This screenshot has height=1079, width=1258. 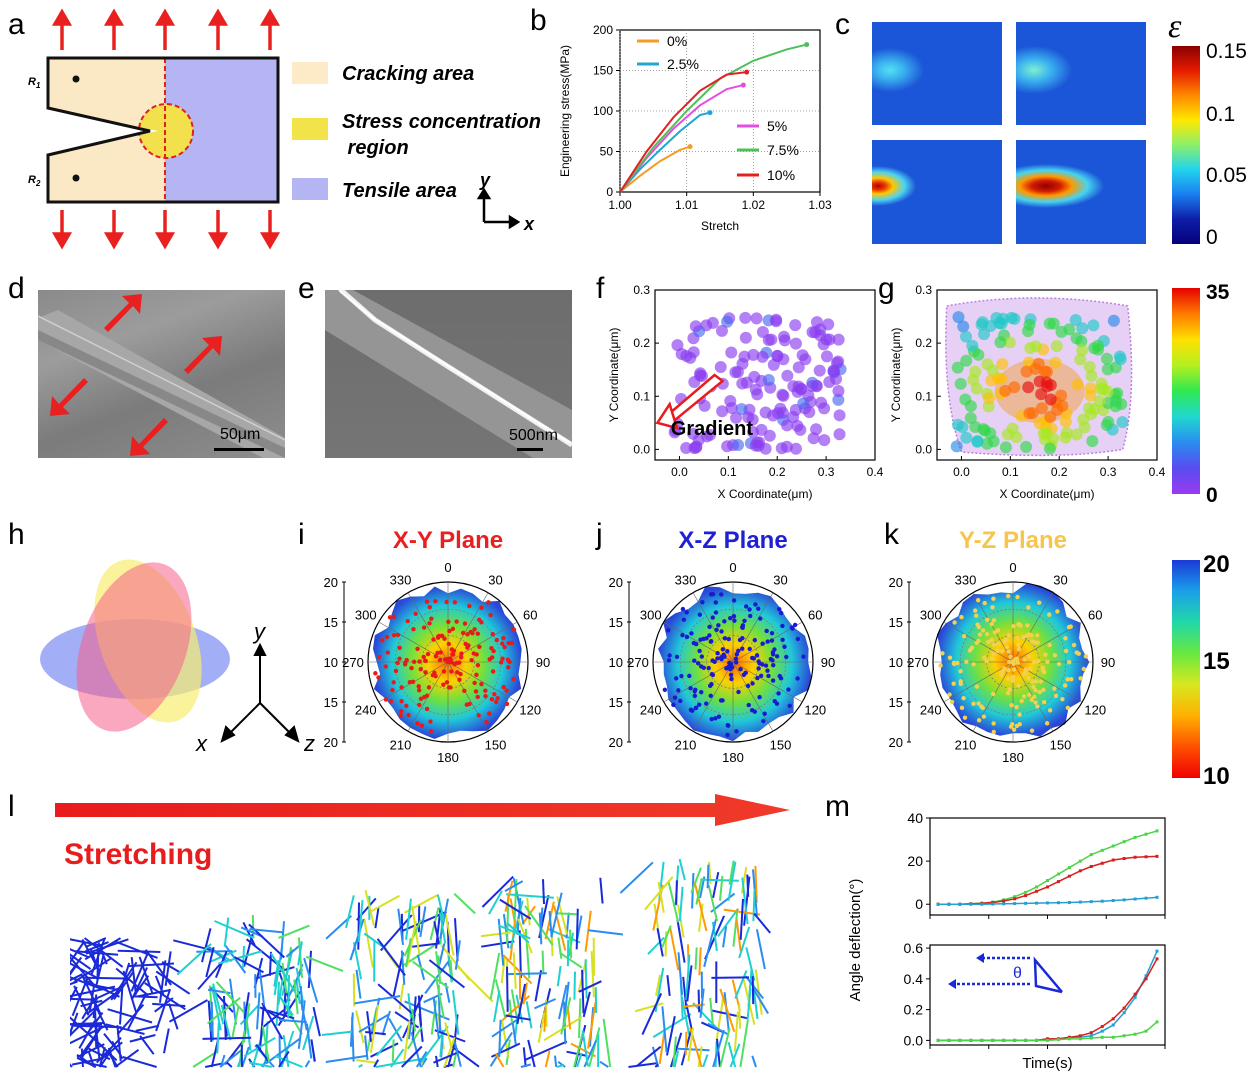 I want to click on panel-c-strain-maps, so click(x=1017, y=133).